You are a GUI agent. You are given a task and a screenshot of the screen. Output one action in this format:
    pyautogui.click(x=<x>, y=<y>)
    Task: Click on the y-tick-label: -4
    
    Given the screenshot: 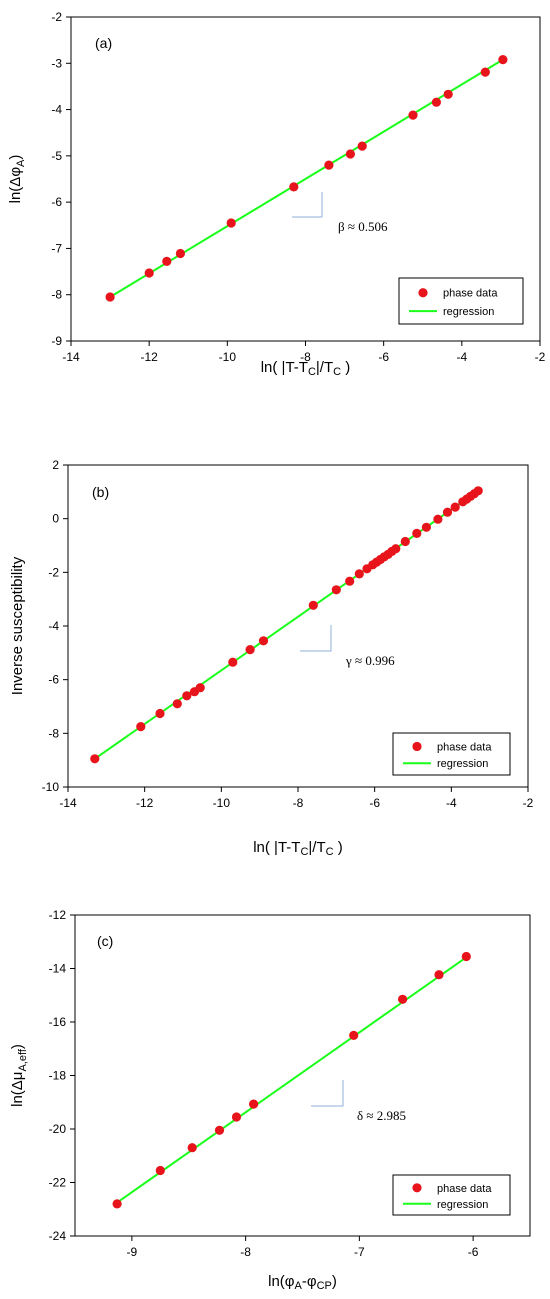 What is the action you would take?
    pyautogui.click(x=53, y=626)
    